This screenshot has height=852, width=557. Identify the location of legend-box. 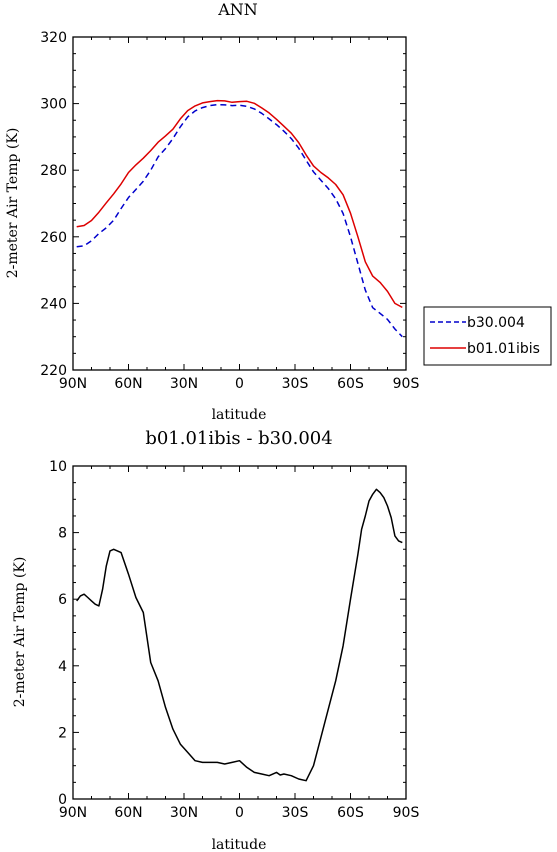
(487, 336).